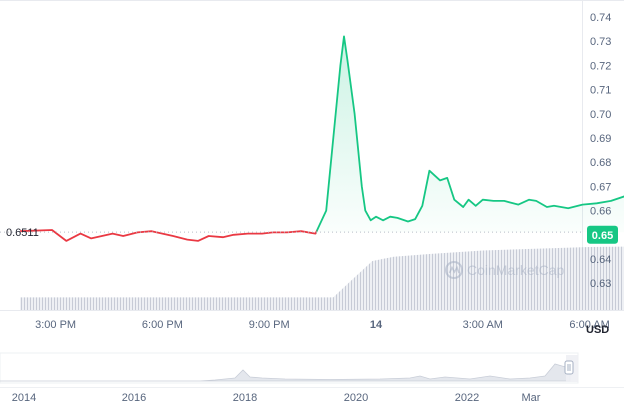 This screenshot has width=624, height=405. I want to click on navigator-x-tick-label: Mar, so click(531, 398).